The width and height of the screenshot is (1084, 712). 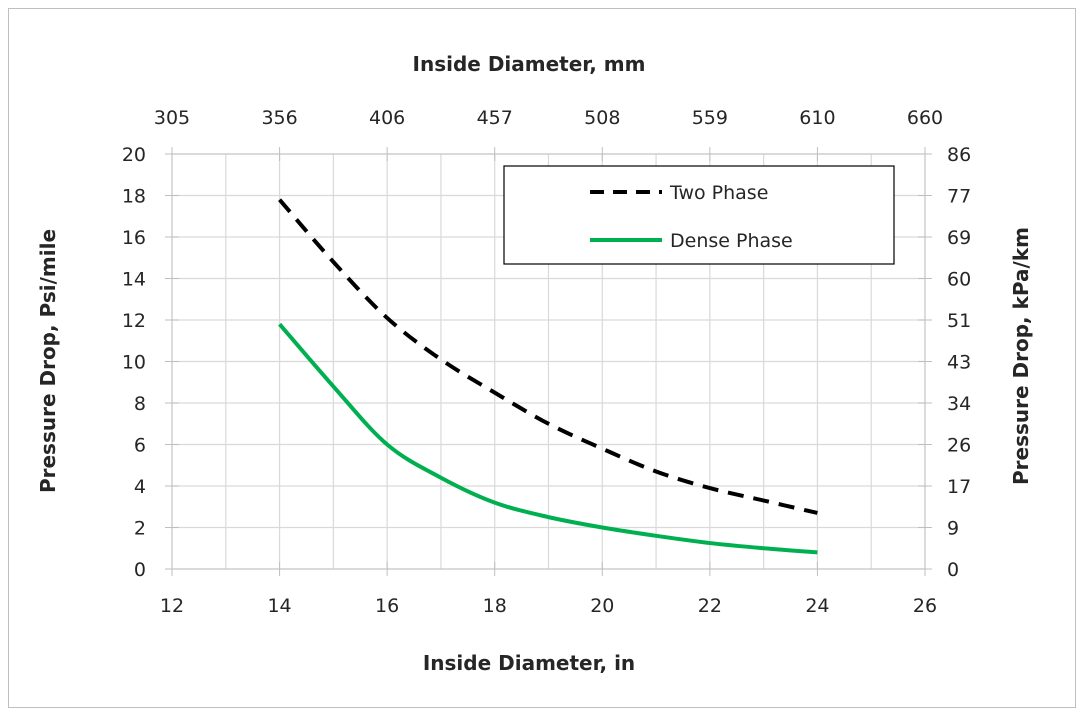 What do you see at coordinates (140, 487) in the screenshot?
I see `left-y-tick-label: 4` at bounding box center [140, 487].